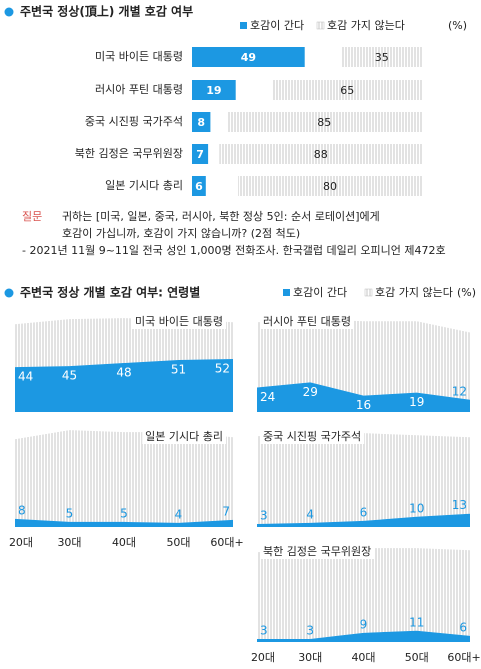 The image size is (481, 669). Describe the element at coordinates (178, 369) in the screenshot. I see `data-label: 51` at that location.